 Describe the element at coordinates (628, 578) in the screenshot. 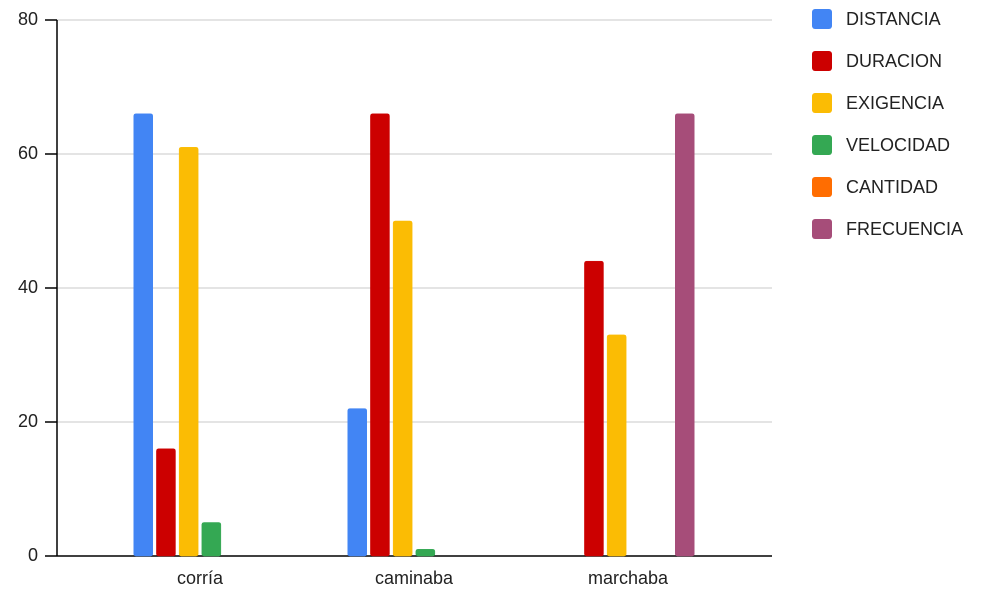

I see `x-tick-label: marchaba` at that location.